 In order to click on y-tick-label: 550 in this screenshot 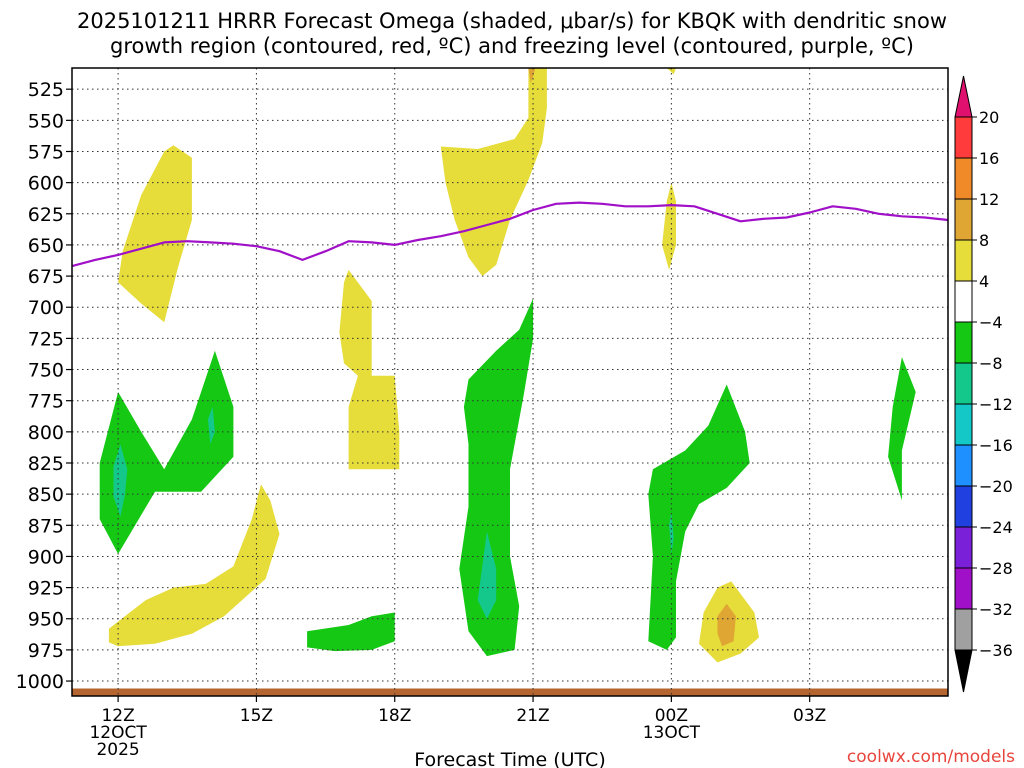, I will do `click(46, 121)`.